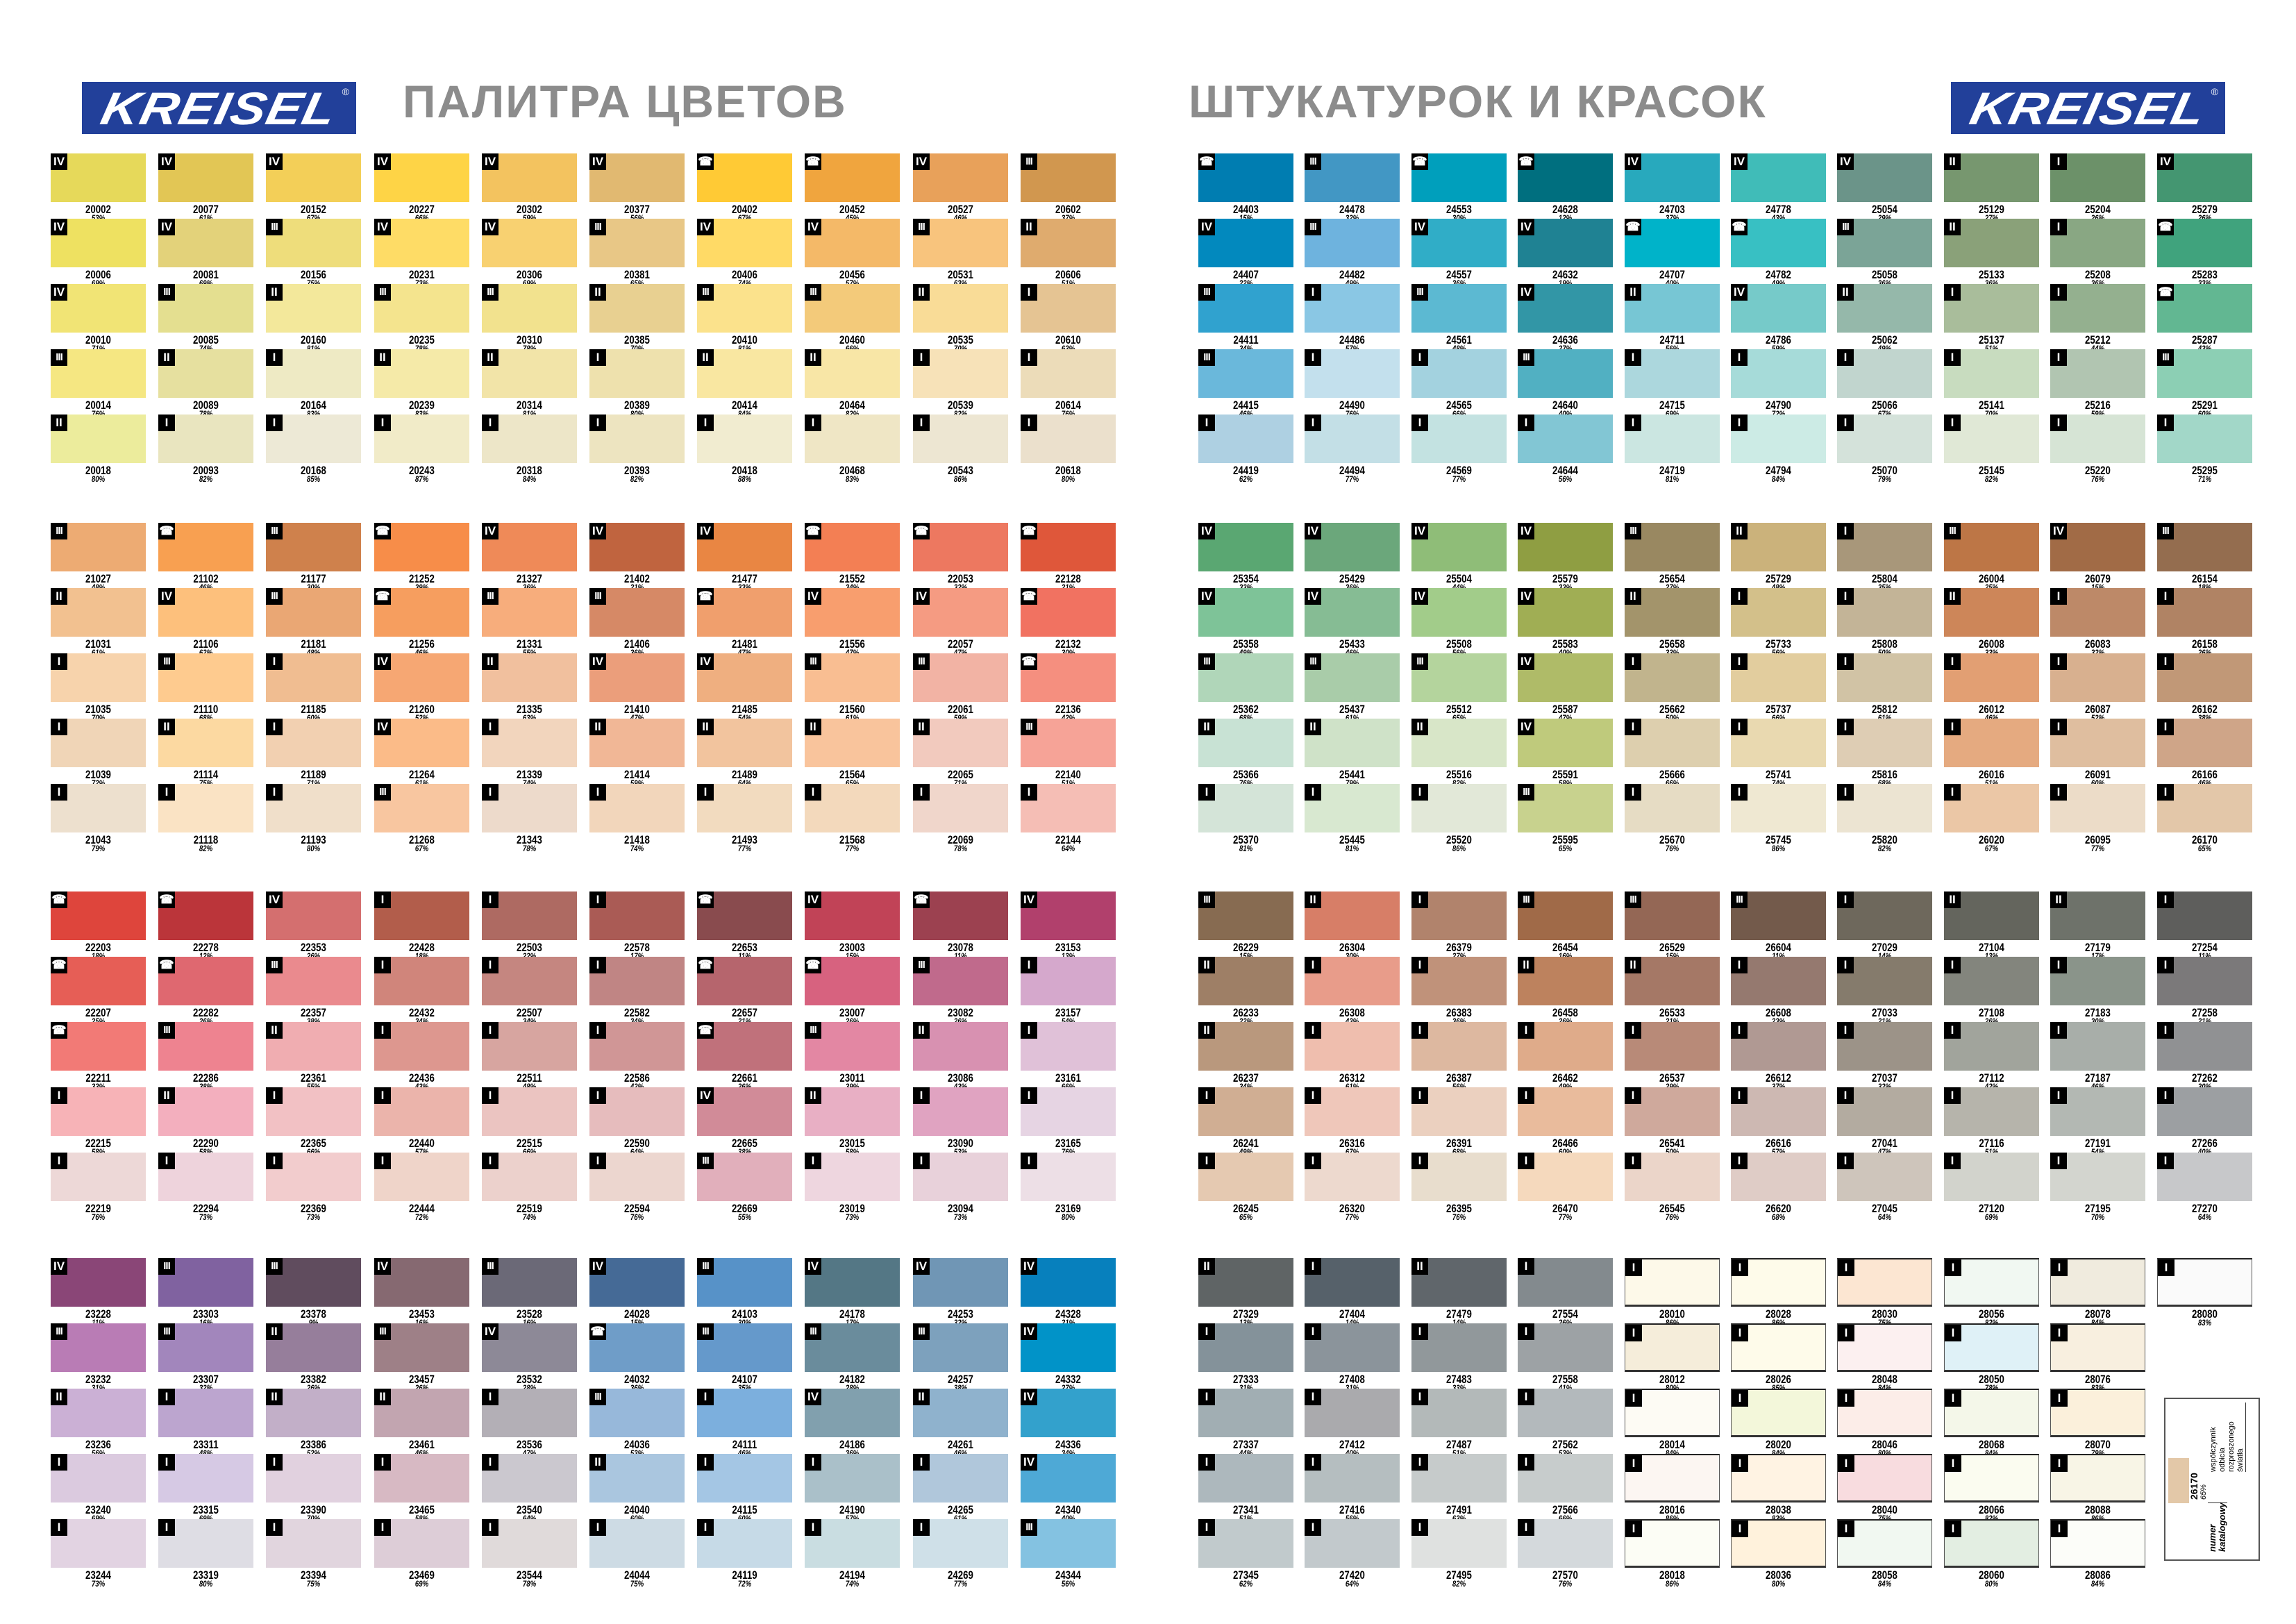 The height and width of the screenshot is (1624, 2296). Describe the element at coordinates (529, 1575) in the screenshot. I see `swatch-code: 23544` at that location.